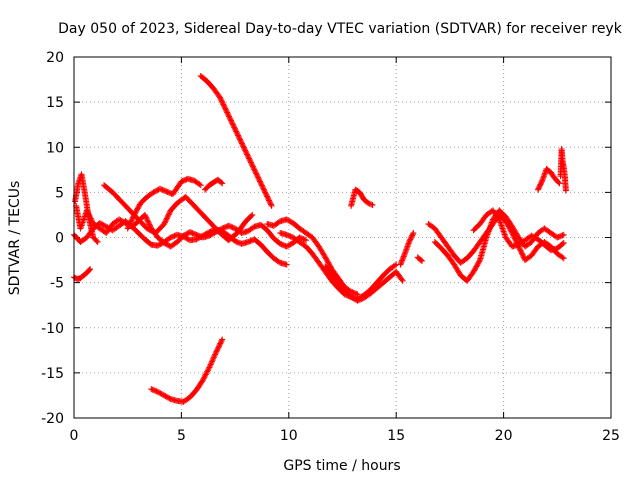  Describe the element at coordinates (55, 58) in the screenshot. I see `y-tick-label: 20` at that location.